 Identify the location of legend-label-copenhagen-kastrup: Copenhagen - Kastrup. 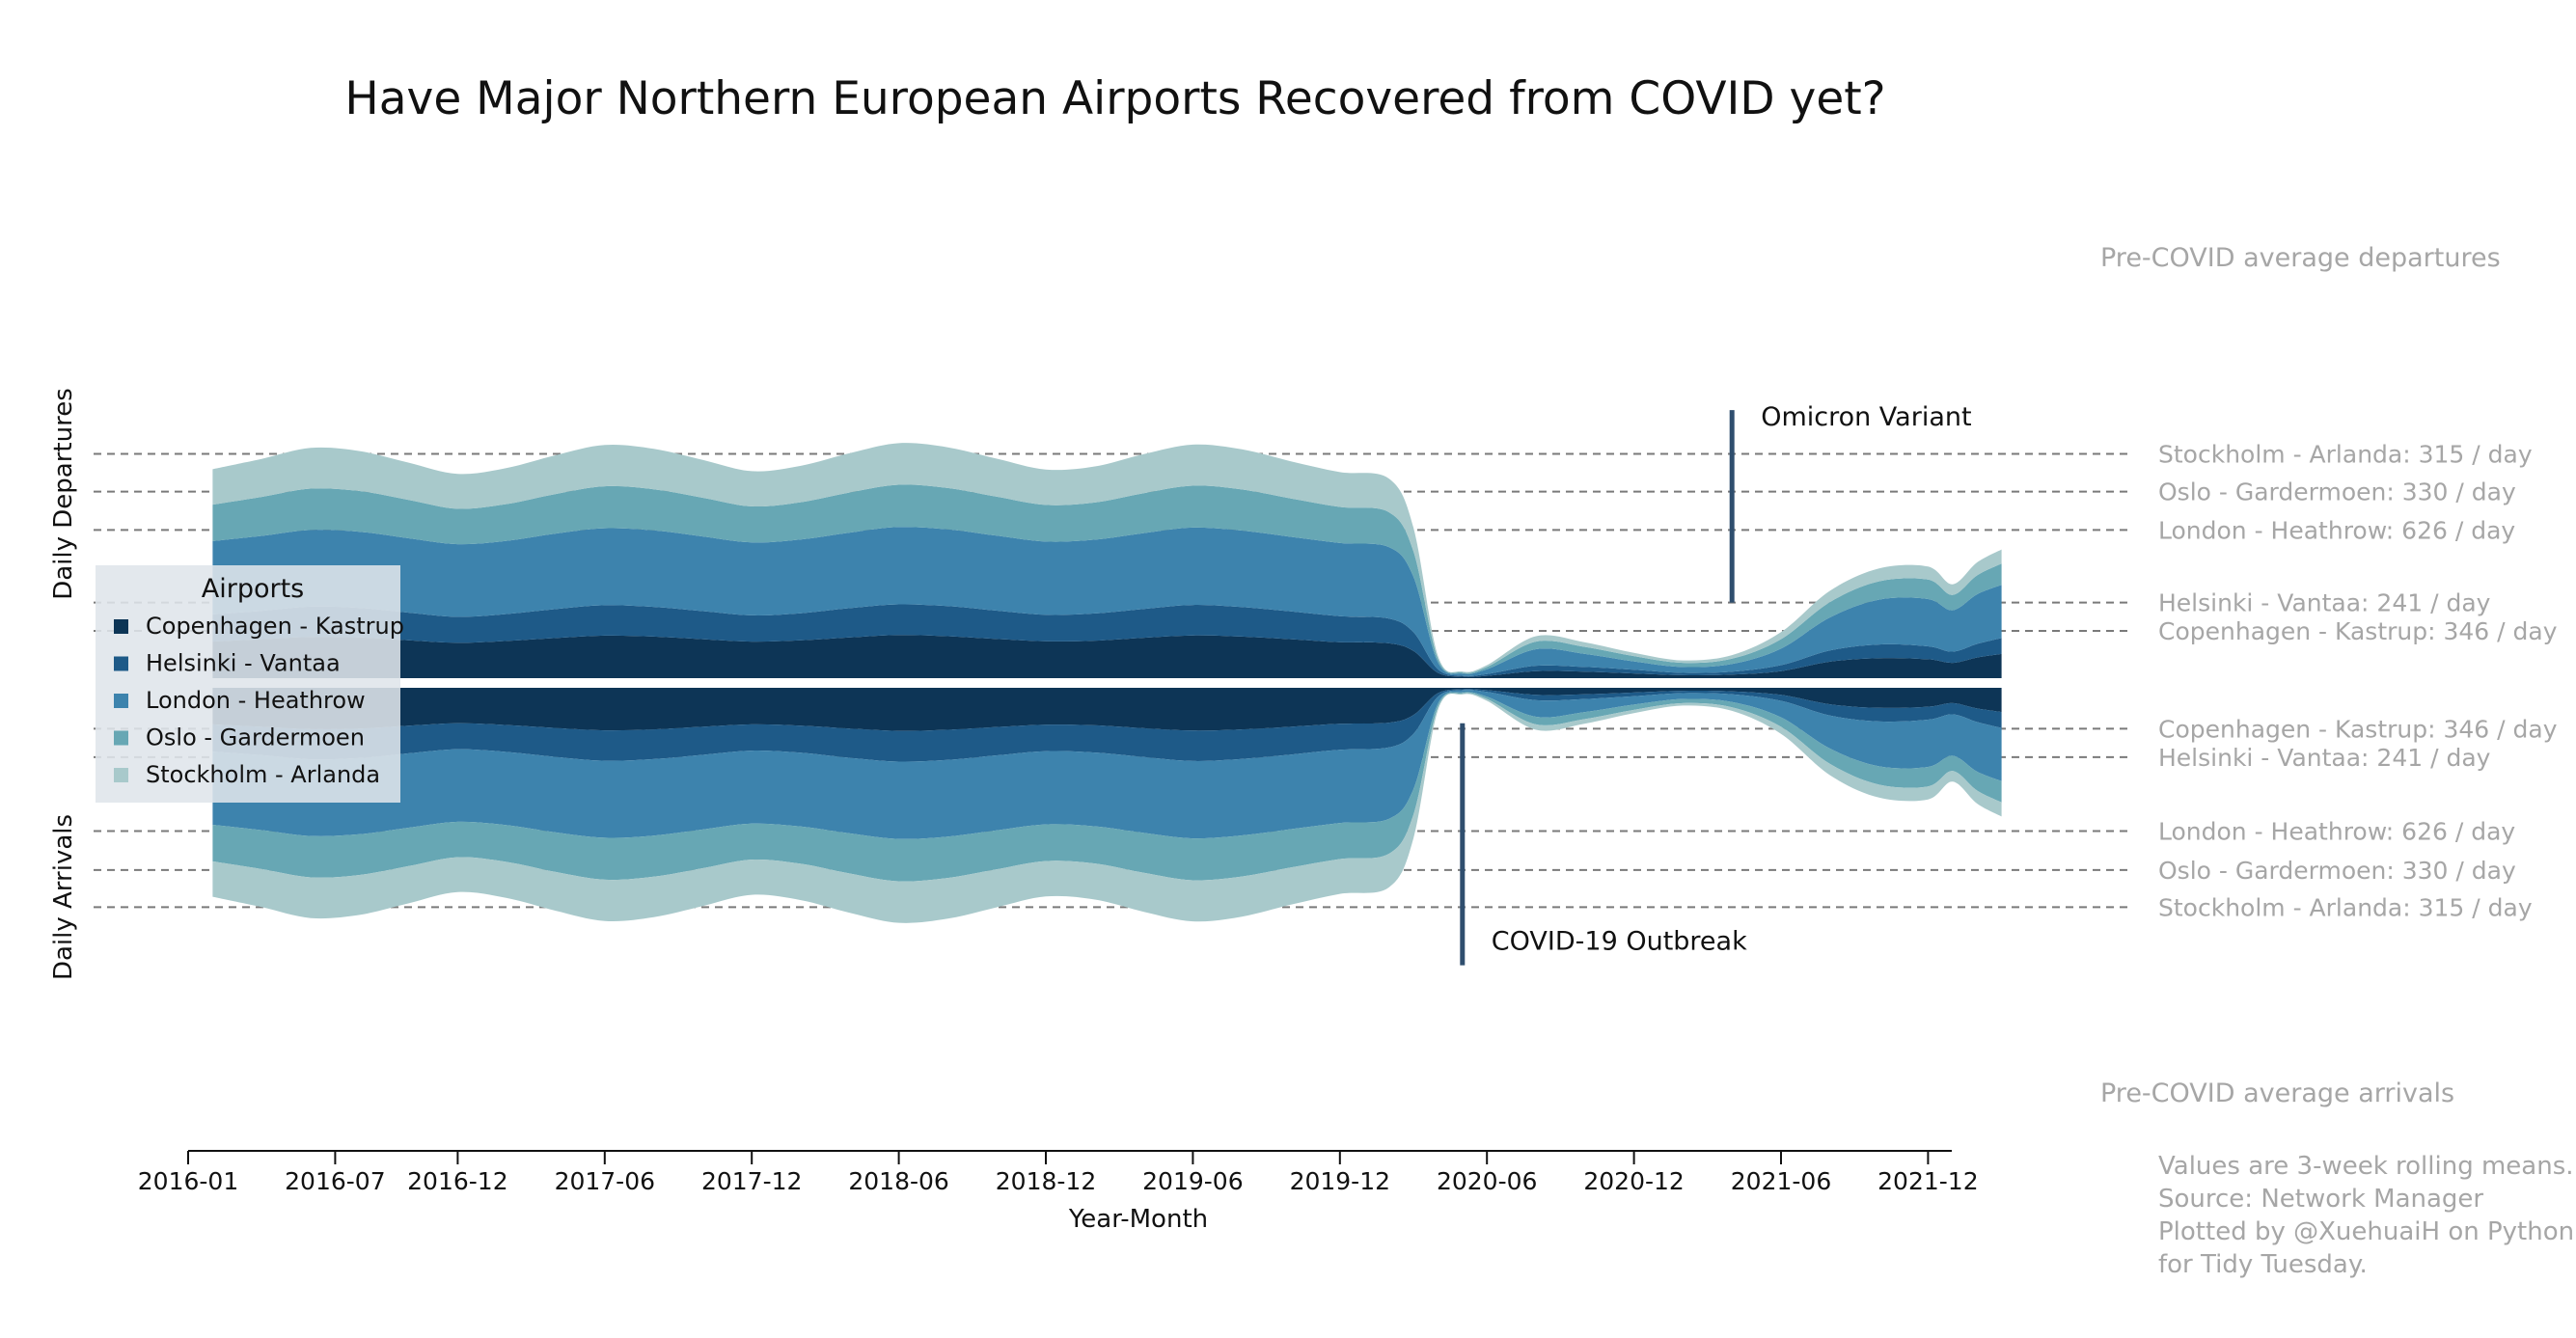
(275, 626).